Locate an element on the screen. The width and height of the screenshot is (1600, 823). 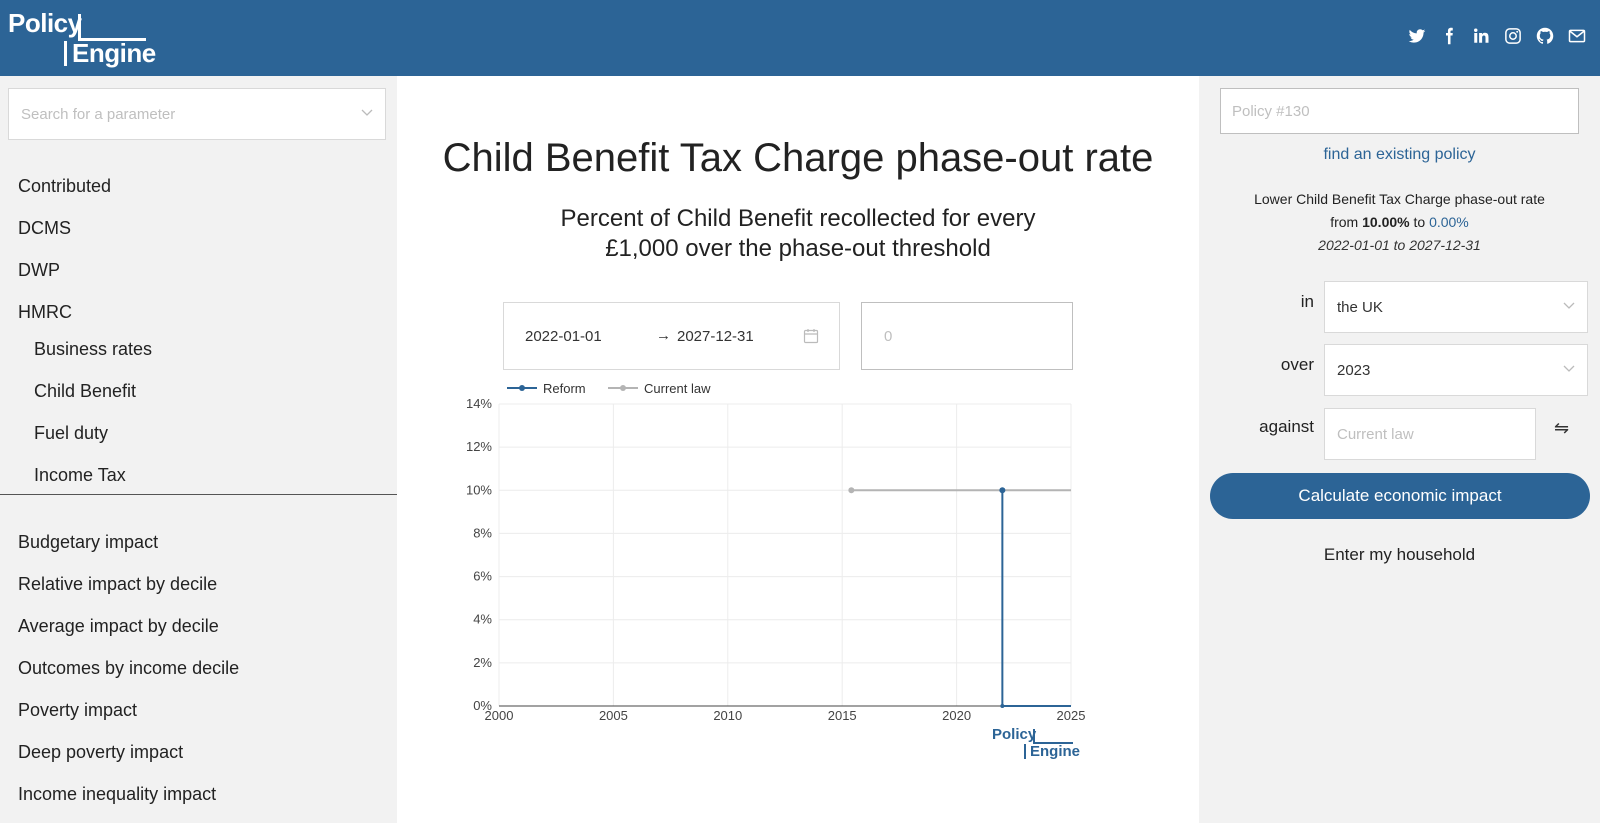
policyengine-logo: Policy Engine is located at coordinates (82, 39).